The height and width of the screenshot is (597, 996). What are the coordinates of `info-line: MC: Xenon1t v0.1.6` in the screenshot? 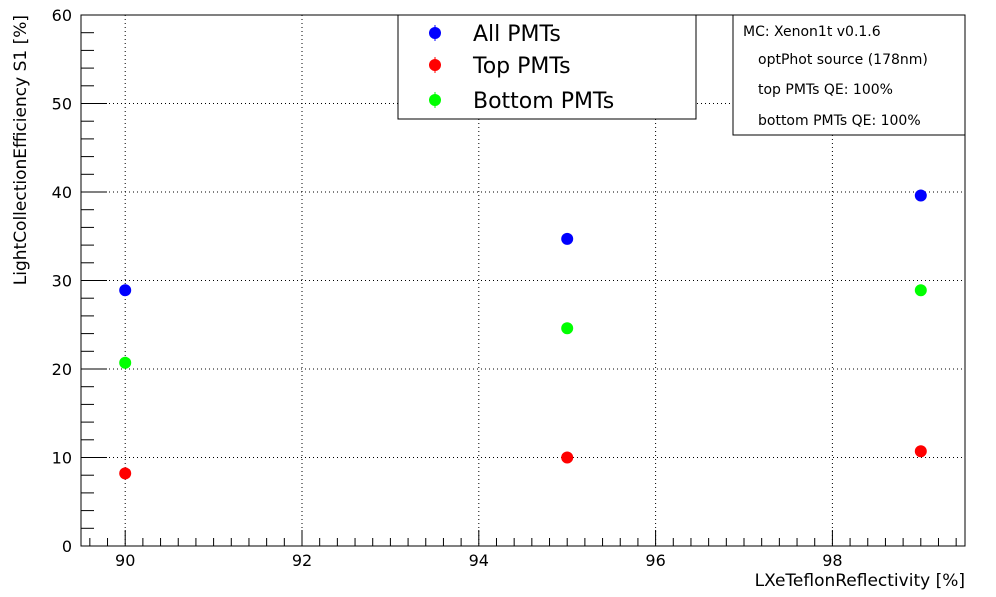 It's located at (812, 32).